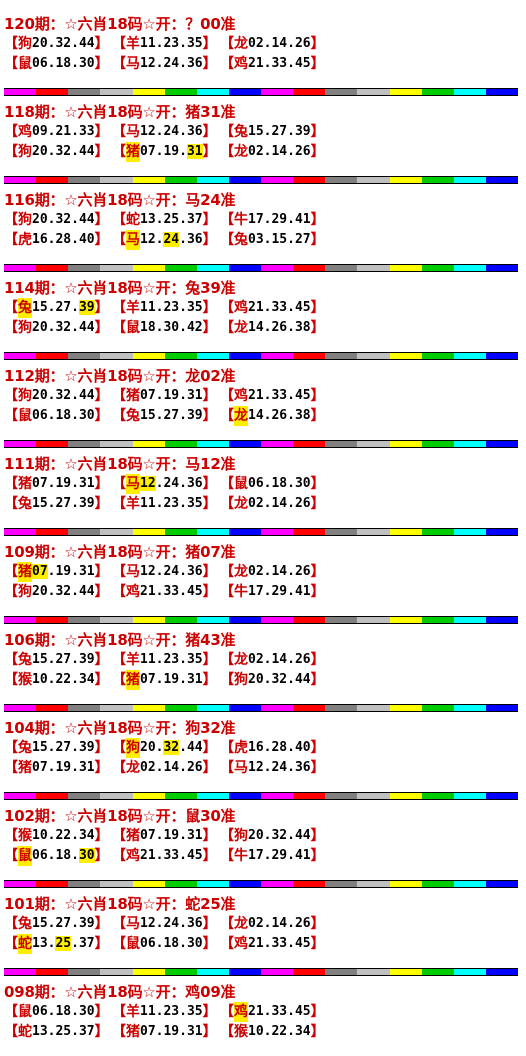  What do you see at coordinates (241, 152) in the screenshot?
I see `zodiac-animal: 龙` at bounding box center [241, 152].